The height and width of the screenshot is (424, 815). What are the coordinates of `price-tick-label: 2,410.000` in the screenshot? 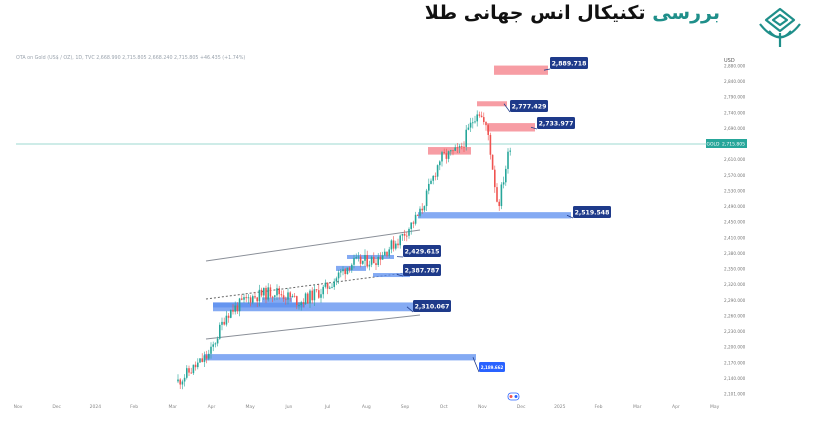 It's located at (735, 237).